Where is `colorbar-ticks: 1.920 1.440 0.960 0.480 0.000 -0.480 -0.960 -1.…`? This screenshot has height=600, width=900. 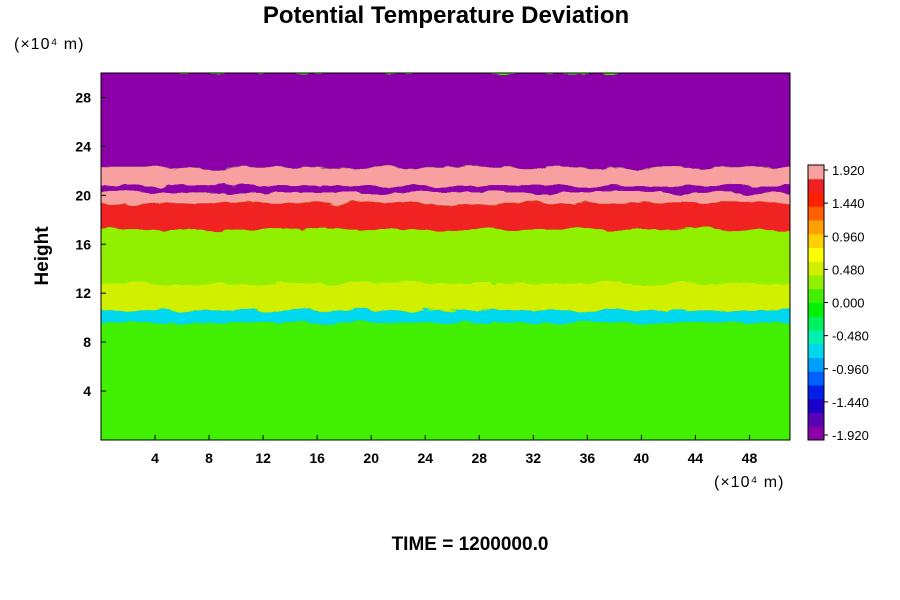 colorbar-ticks: 1.920 1.440 0.960 0.480 0.000 -0.480 -0.960 -1.… is located at coordinates (846, 303).